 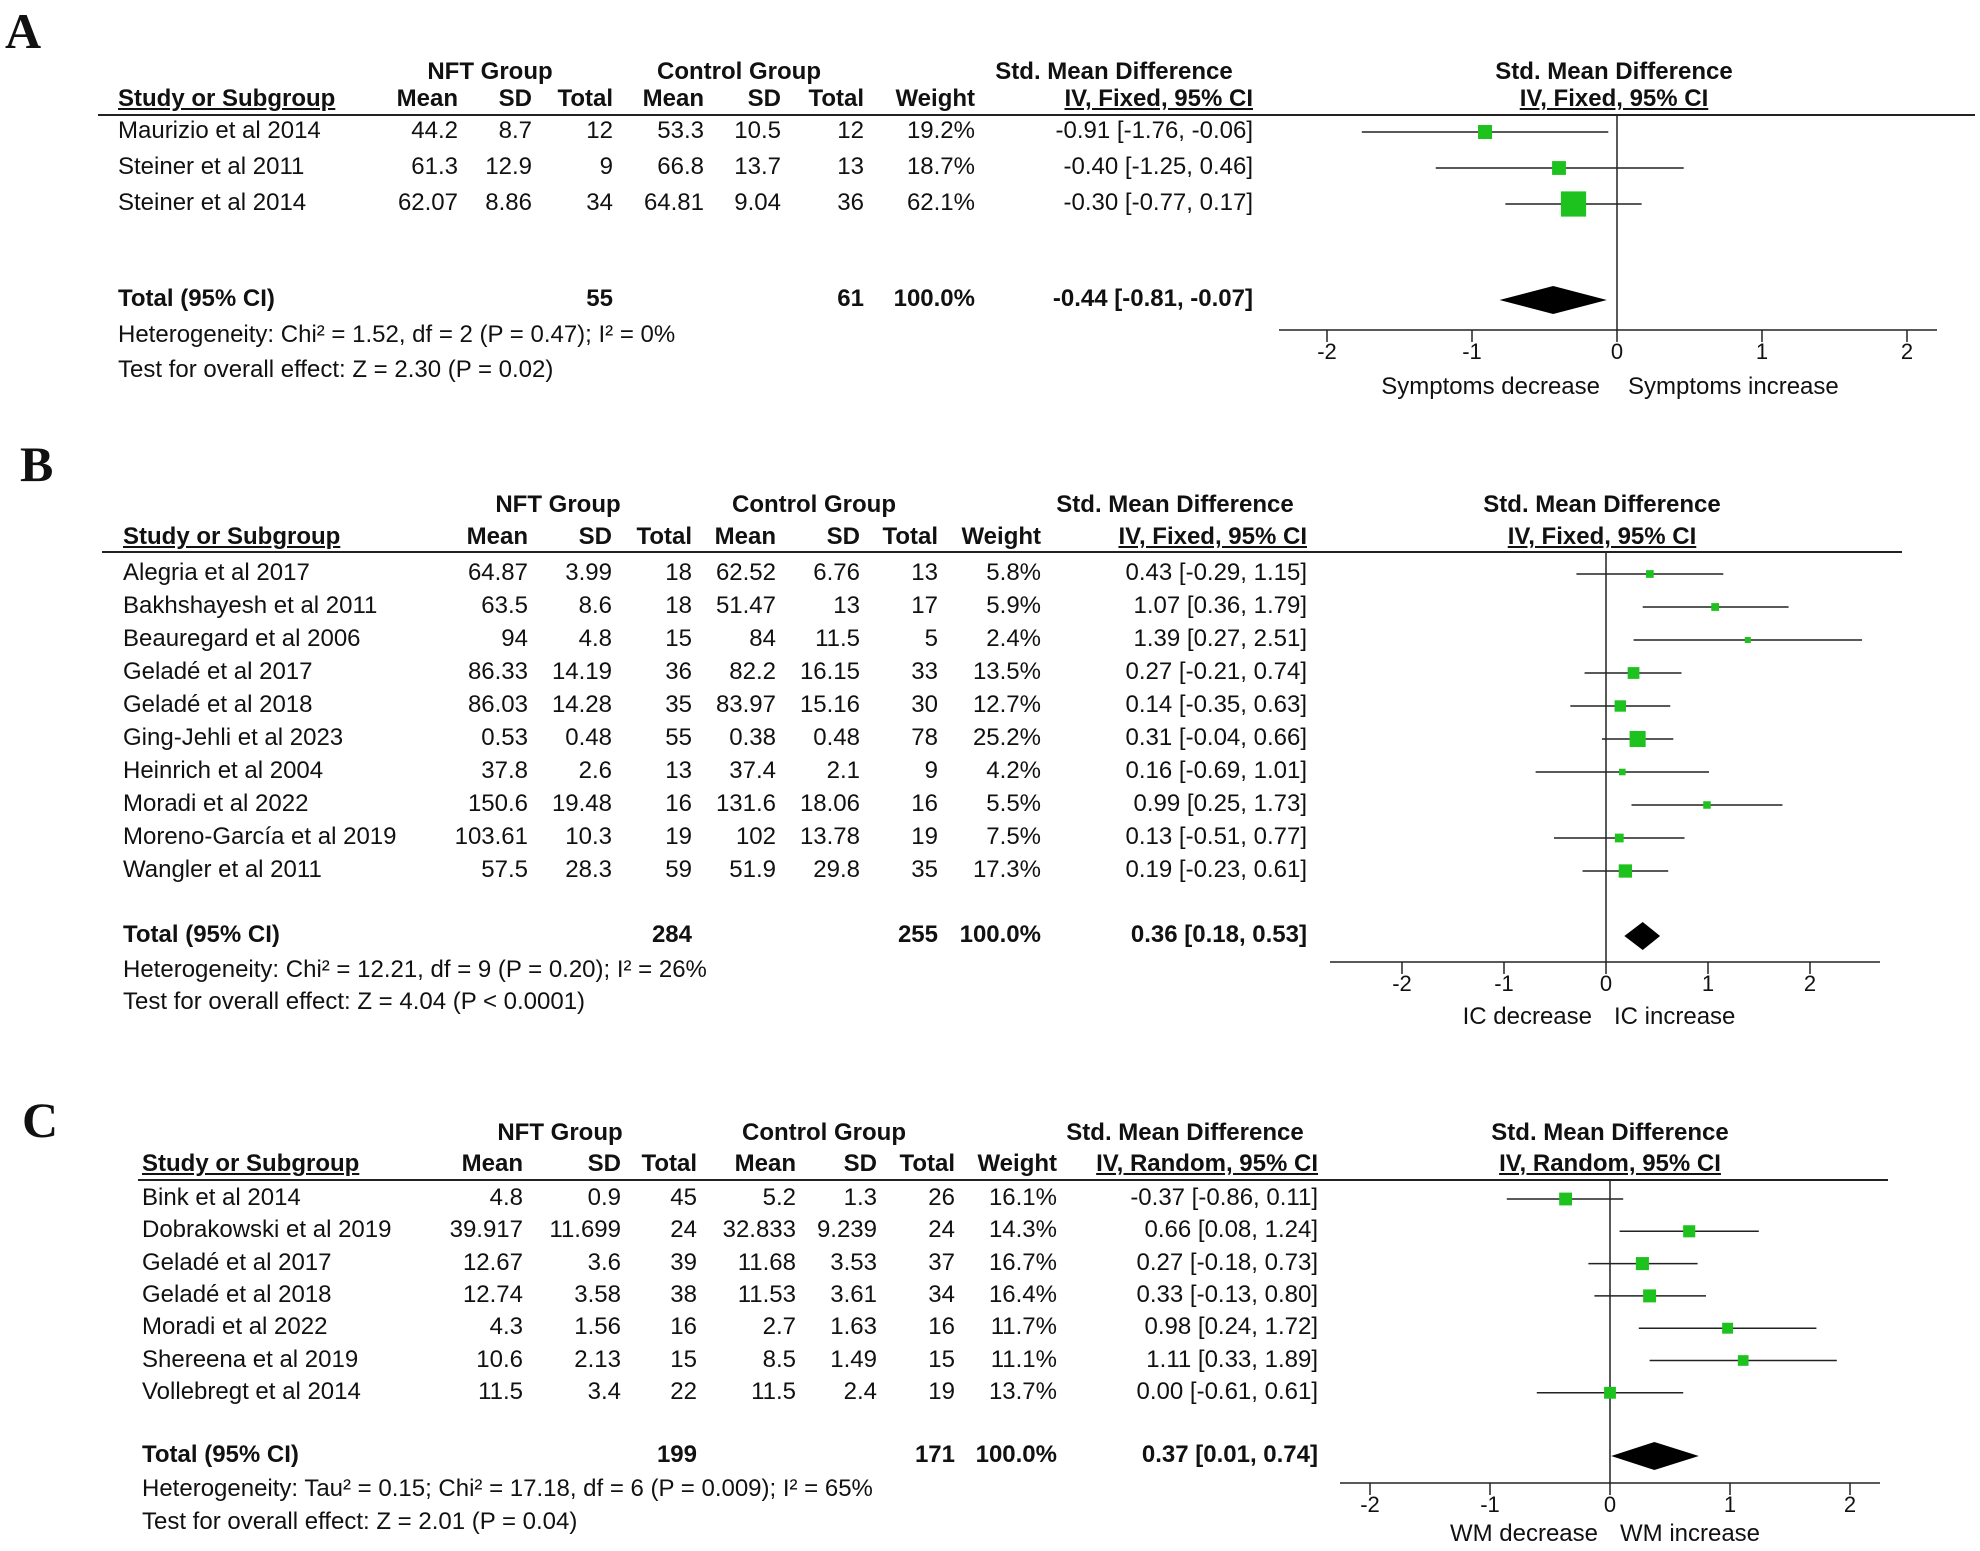 I want to click on nft-sd: 3.99, so click(x=588, y=572).